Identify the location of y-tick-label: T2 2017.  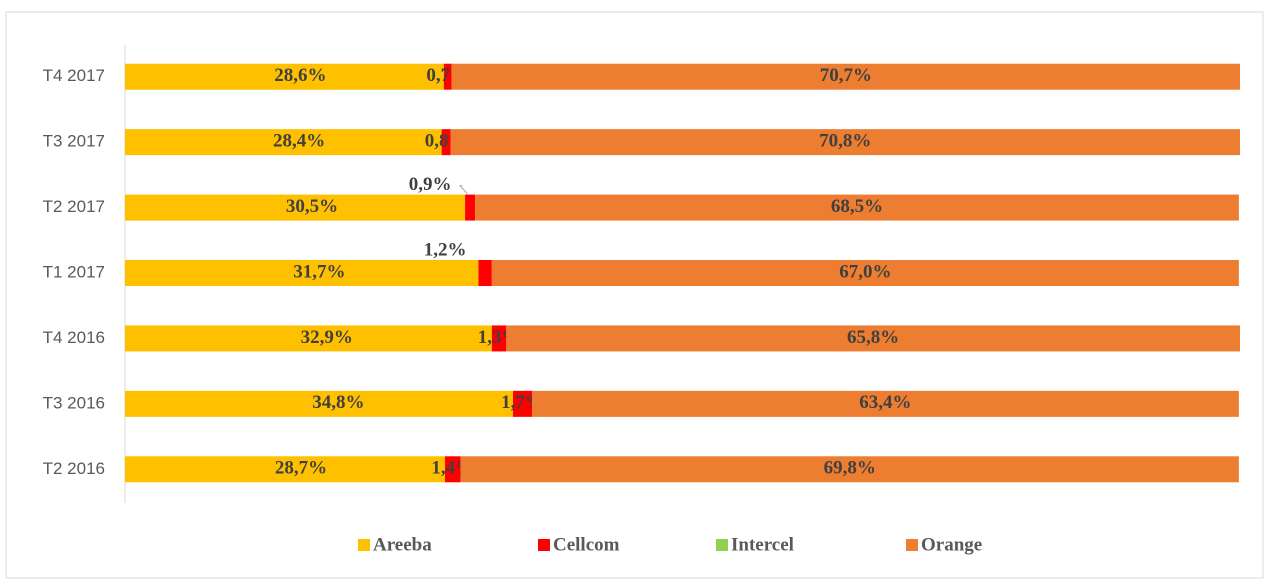
(74, 206).